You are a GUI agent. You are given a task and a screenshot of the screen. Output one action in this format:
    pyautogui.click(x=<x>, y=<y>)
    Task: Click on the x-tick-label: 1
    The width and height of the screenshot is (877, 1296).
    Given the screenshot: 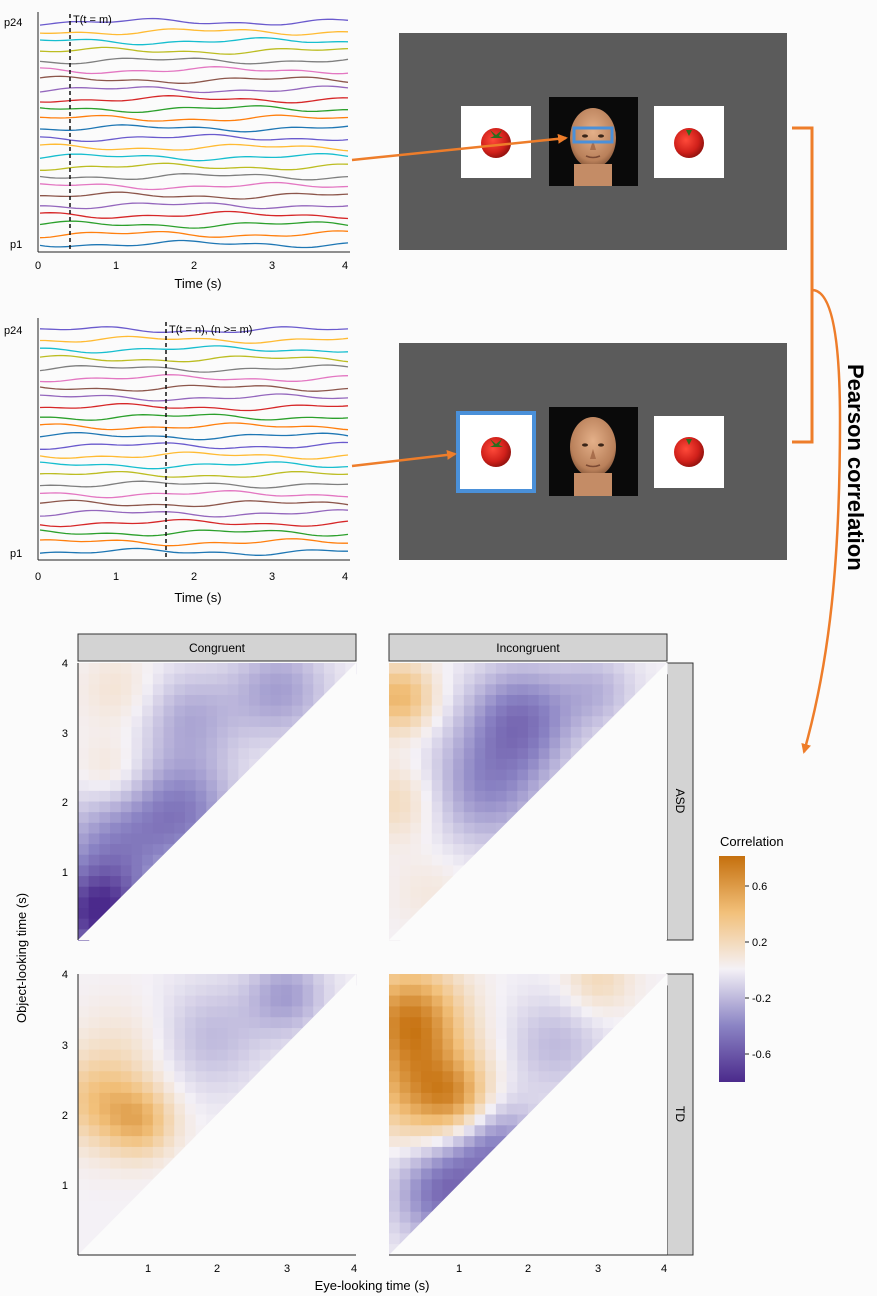 What is the action you would take?
    pyautogui.click(x=148, y=1269)
    